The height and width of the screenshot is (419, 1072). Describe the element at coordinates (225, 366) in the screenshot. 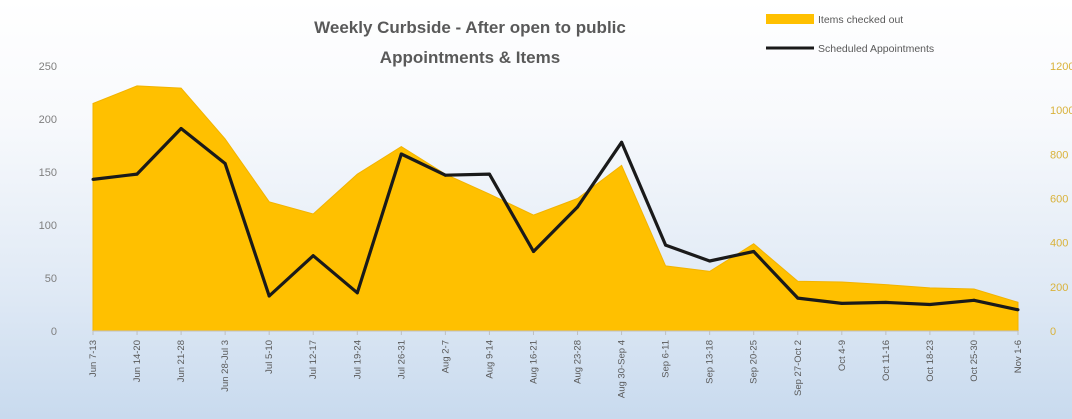

I see `x-tick-label: Jun 28-Jul 3` at that location.